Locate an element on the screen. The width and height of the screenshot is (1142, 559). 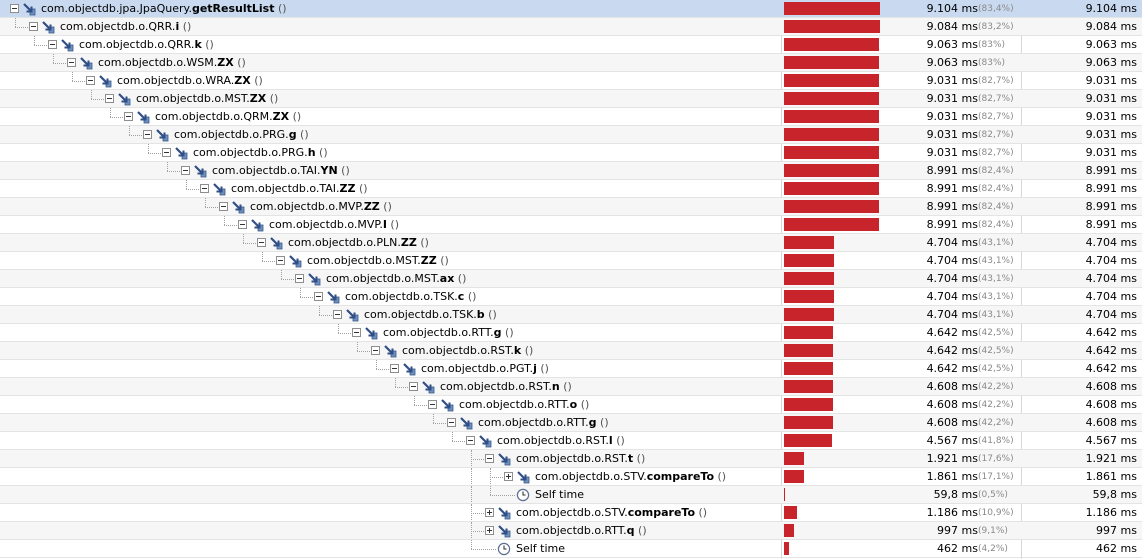
method-name-cell: com.objectdb.o.PGT.j () is located at coordinates (390, 368).